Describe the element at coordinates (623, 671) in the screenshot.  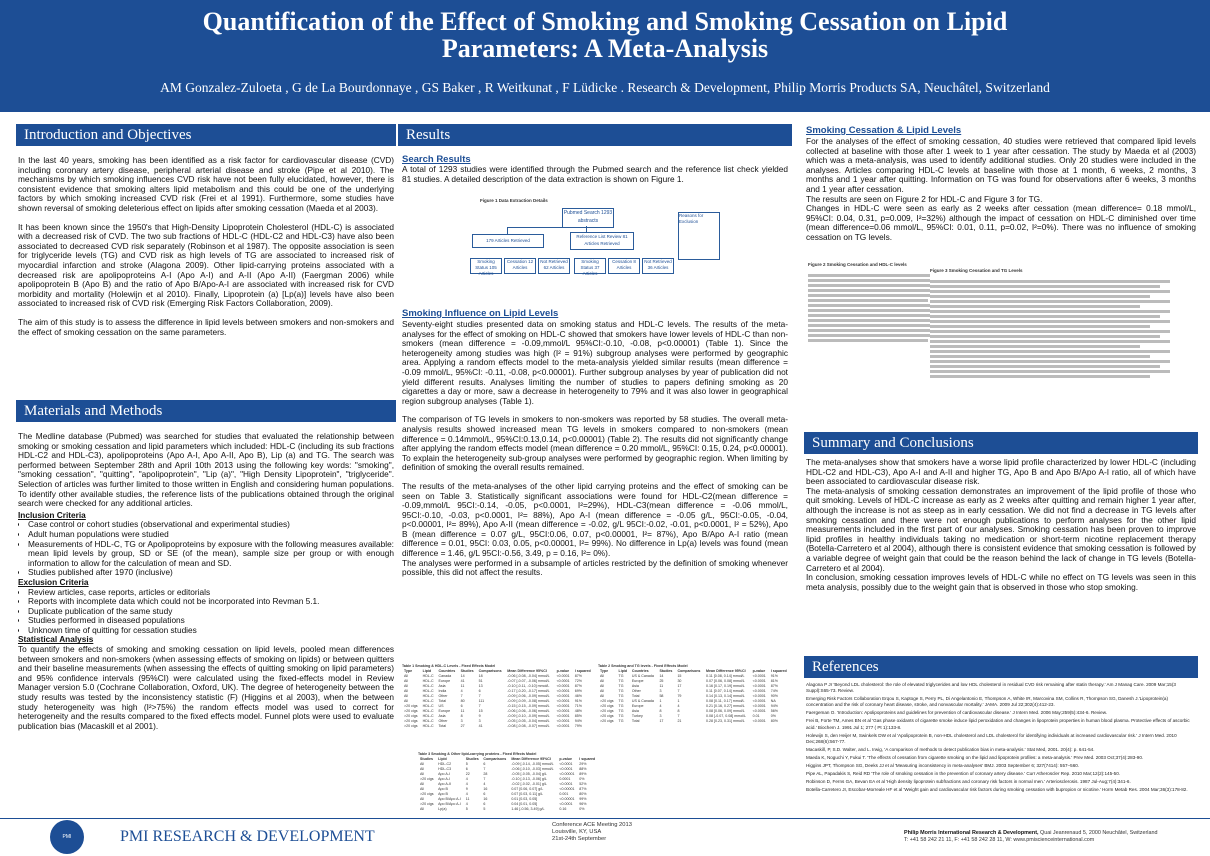
I see `table-header-cell: Lipid` at that location.